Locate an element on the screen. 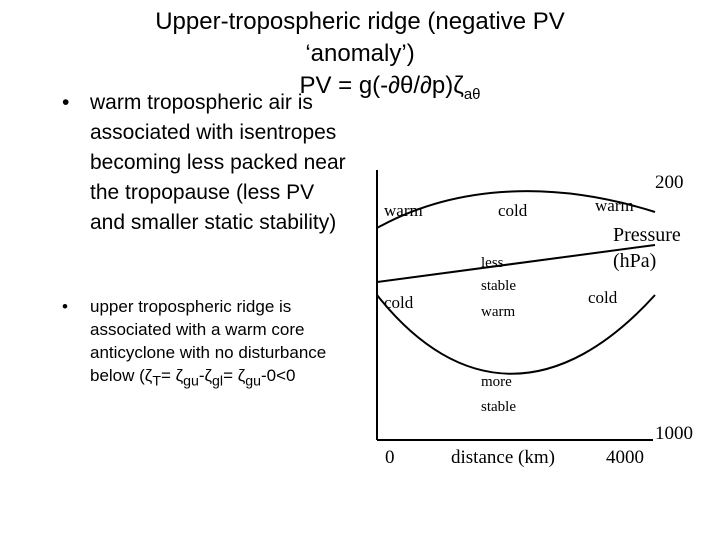 The image size is (720, 540). x-tick-0: 0 is located at coordinates (390, 457).